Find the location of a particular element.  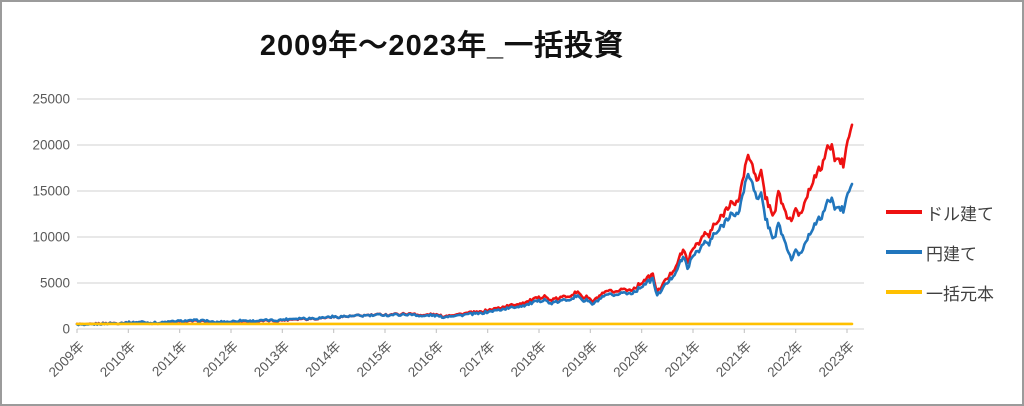

svg-text: 5000 is located at coordinates (55, 283).